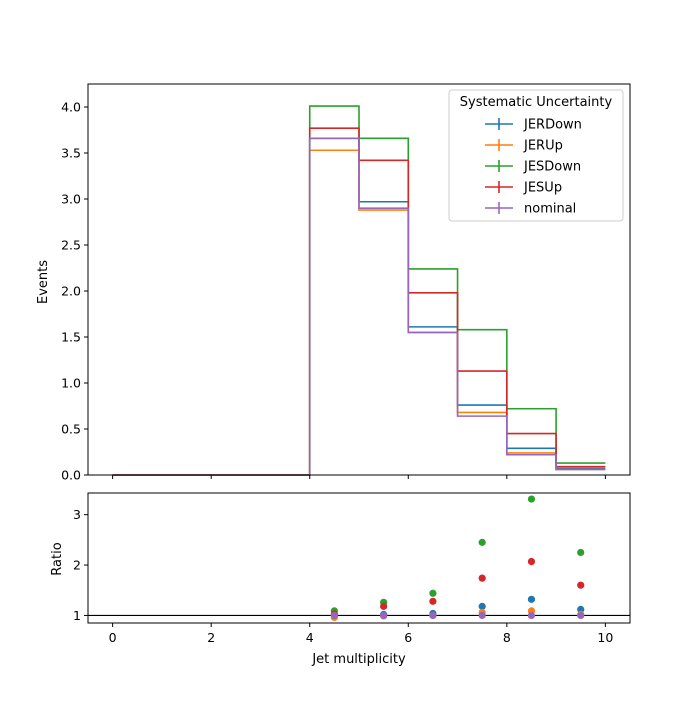 This screenshot has width=700, height=704. What do you see at coordinates (408, 637) in the screenshot?
I see `ratio-x-tick-label: 6` at bounding box center [408, 637].